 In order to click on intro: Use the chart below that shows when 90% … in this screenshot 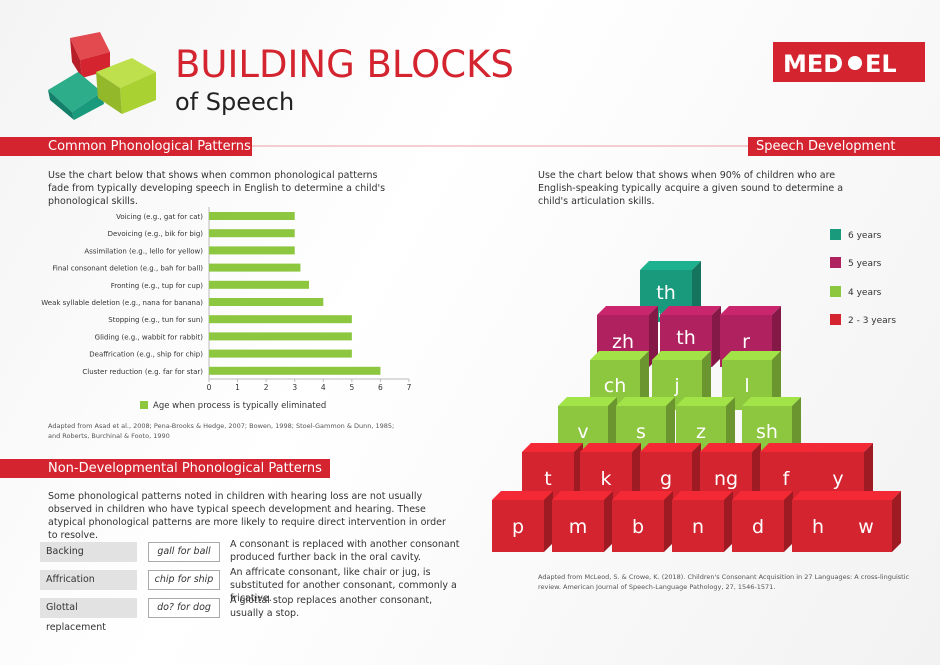, I will do `click(691, 188)`.